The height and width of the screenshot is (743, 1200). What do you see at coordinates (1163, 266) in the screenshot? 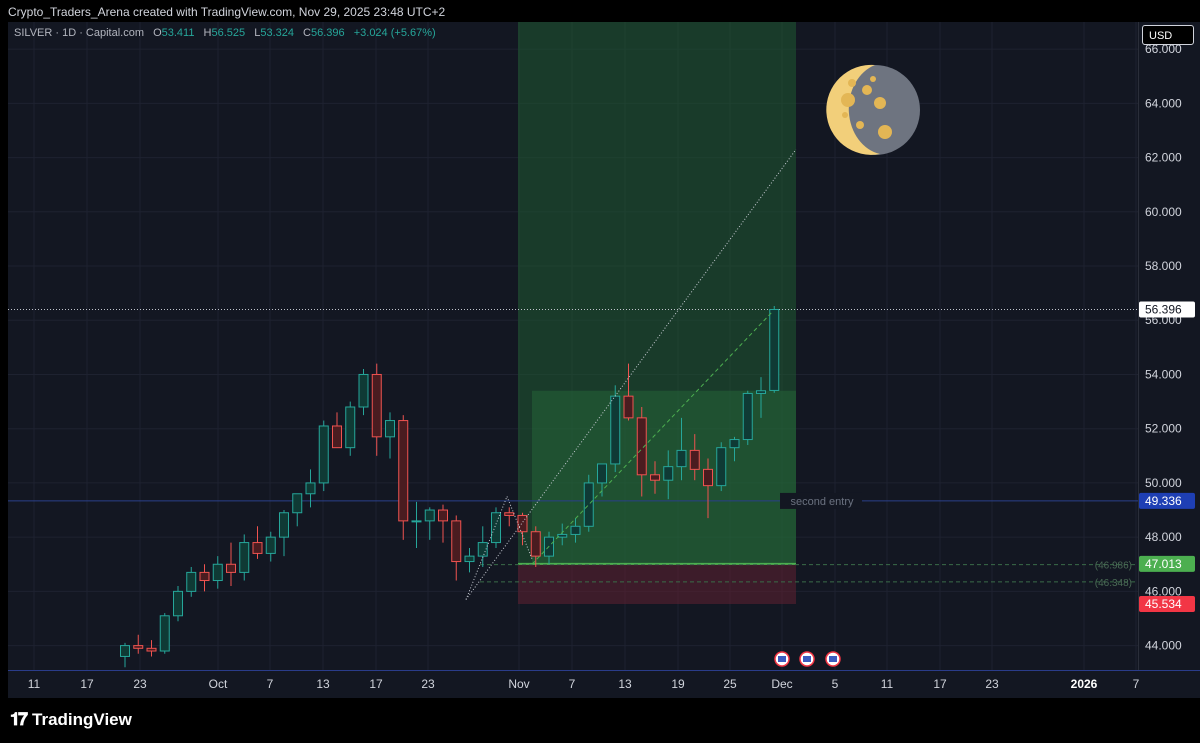
I see `price-tick-label: 58.000` at bounding box center [1163, 266].